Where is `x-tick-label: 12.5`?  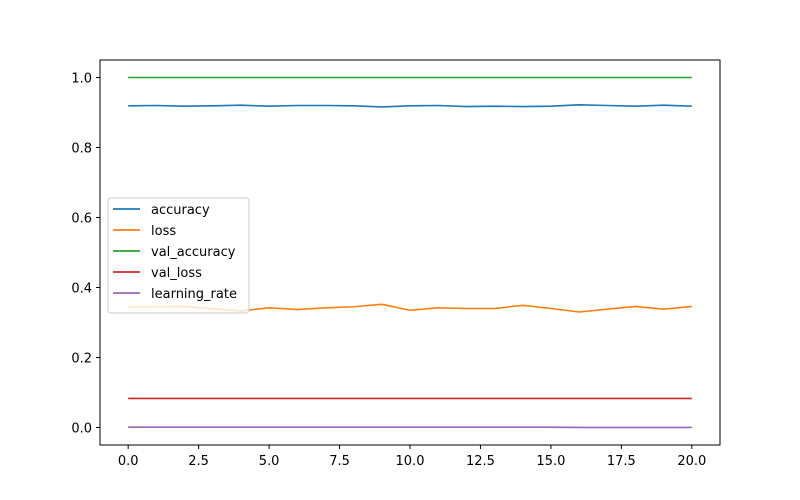 x-tick-label: 12.5 is located at coordinates (480, 461).